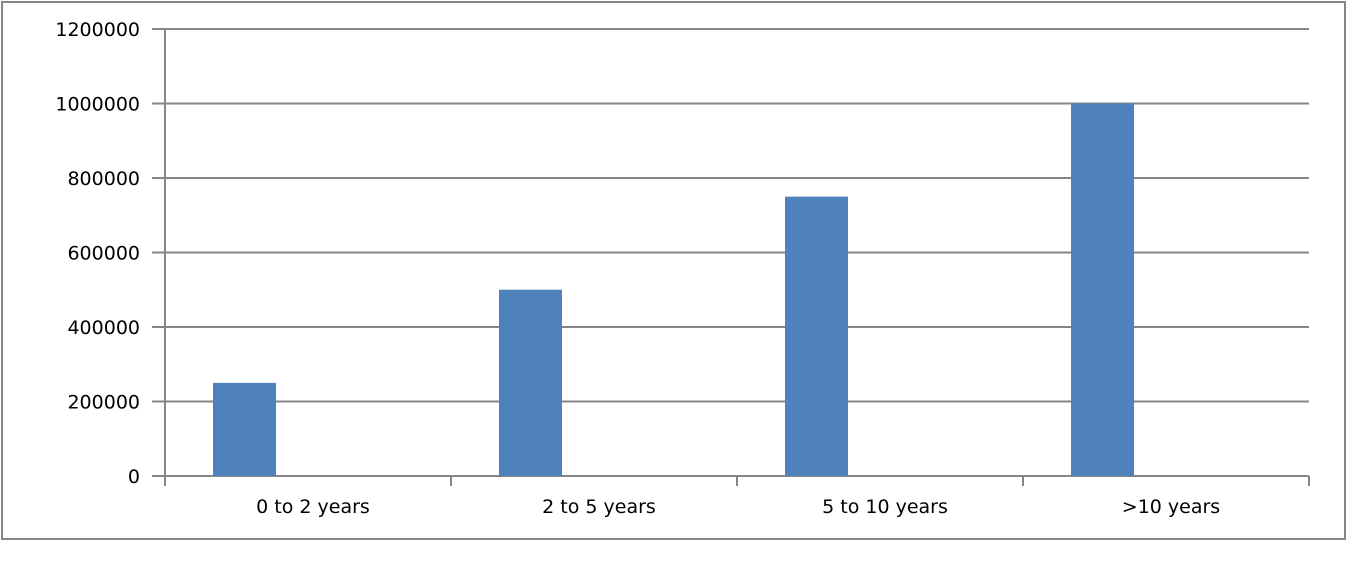 Image resolution: width=1360 pixels, height=561 pixels. What do you see at coordinates (599, 507) in the screenshot?
I see `x-tick-label: 2 to 5 years` at bounding box center [599, 507].